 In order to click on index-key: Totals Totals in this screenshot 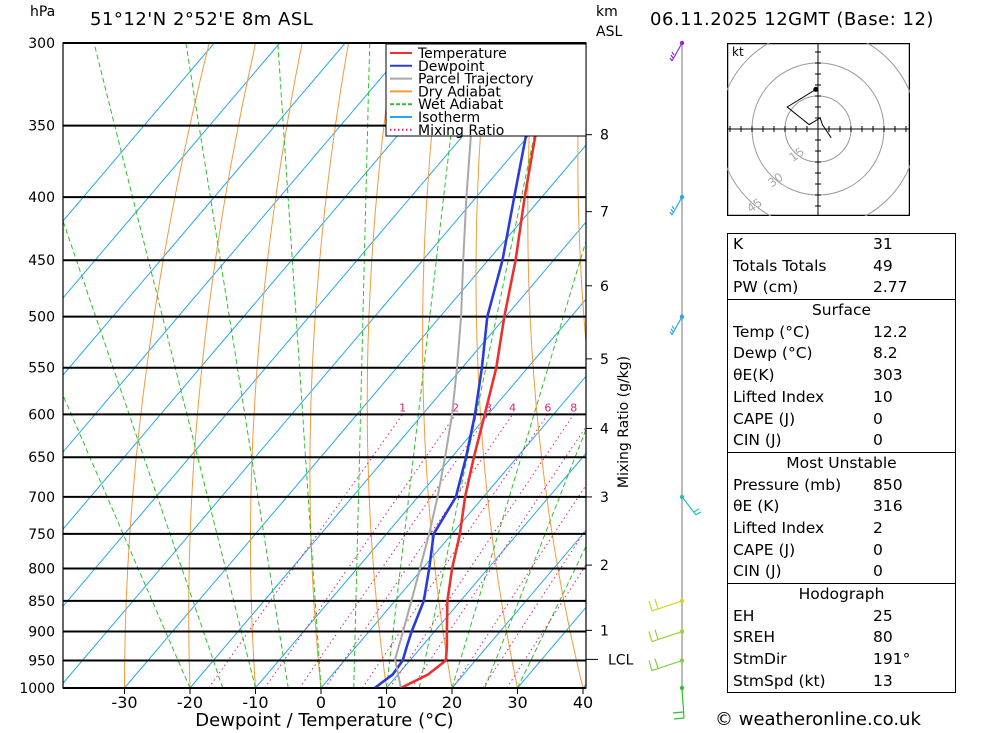, I will do `click(780, 265)`.